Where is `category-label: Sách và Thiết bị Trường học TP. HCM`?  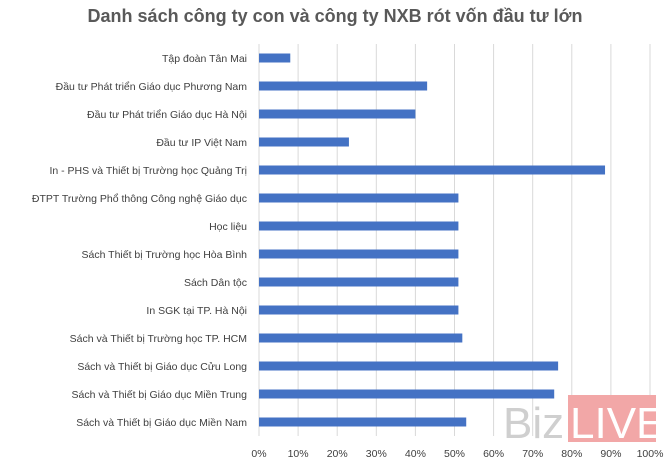 category-label: Sách và Thiết bị Trường học TP. HCM is located at coordinates (158, 339).